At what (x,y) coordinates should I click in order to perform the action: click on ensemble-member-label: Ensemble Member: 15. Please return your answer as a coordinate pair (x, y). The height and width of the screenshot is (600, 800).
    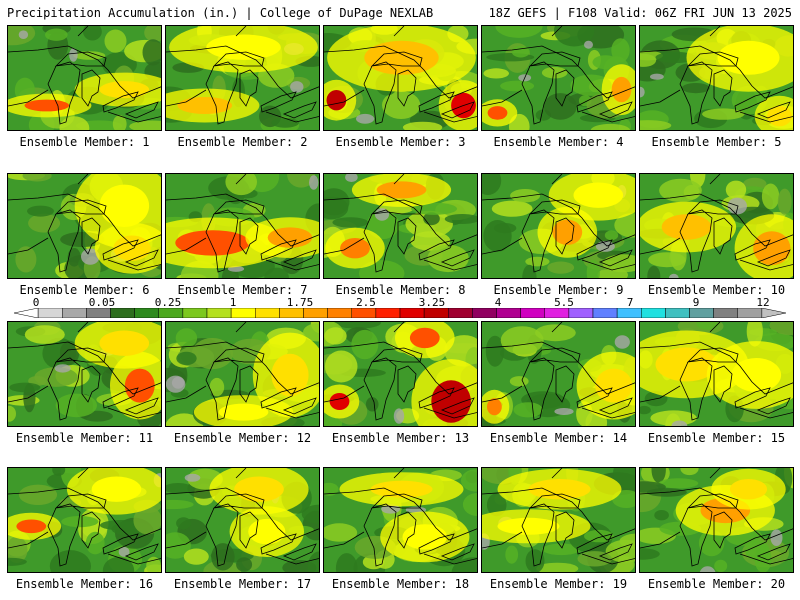
    Looking at the image, I should click on (716, 438).